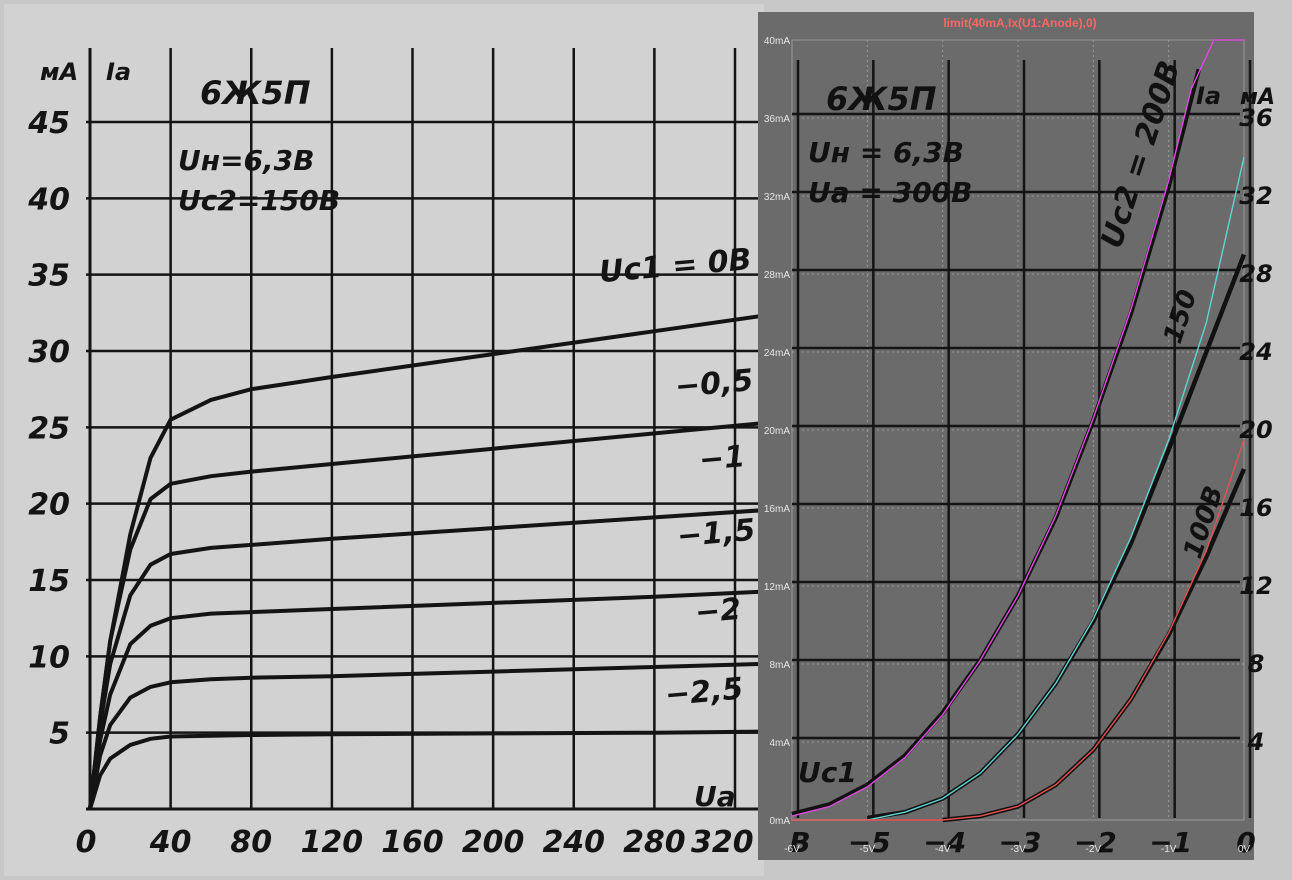 The height and width of the screenshot is (880, 1292). I want to click on left-y-tick-labels: 5 10 15 20 25 30 35 40 45, so click(48, 429).